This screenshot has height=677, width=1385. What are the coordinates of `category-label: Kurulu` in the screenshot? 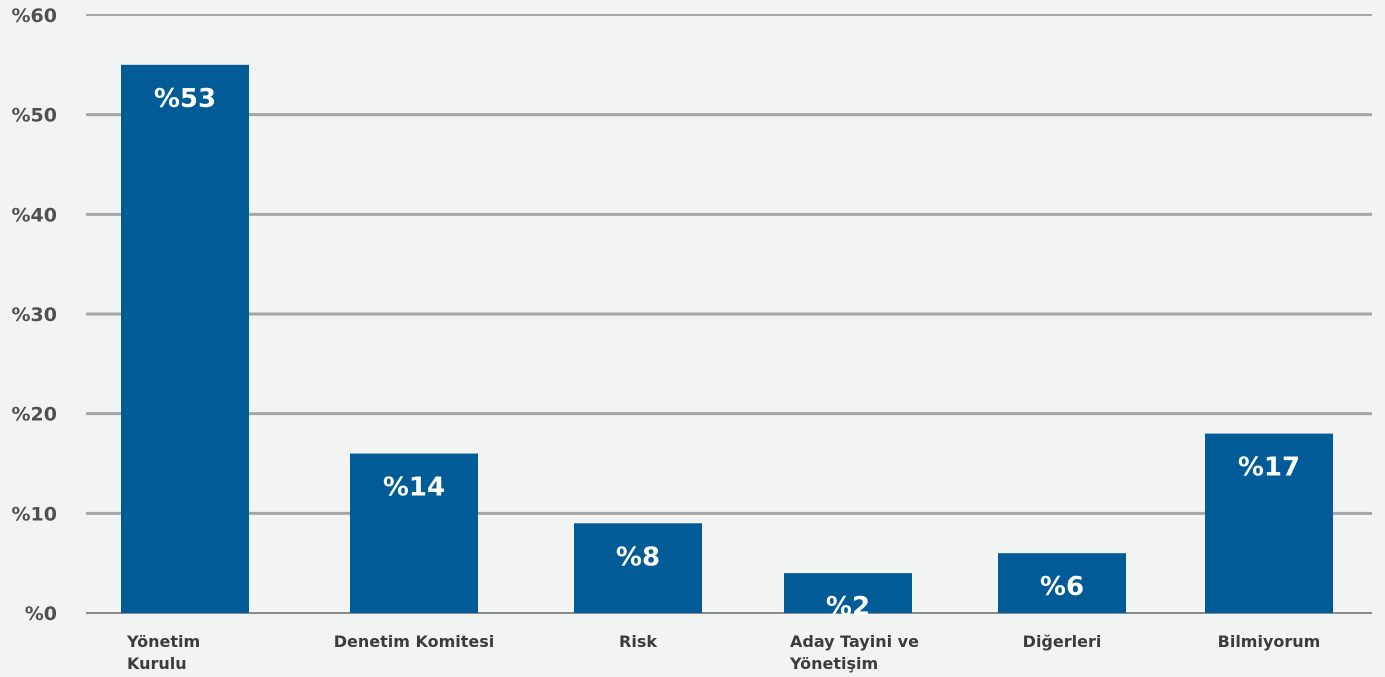 It's located at (157, 663).